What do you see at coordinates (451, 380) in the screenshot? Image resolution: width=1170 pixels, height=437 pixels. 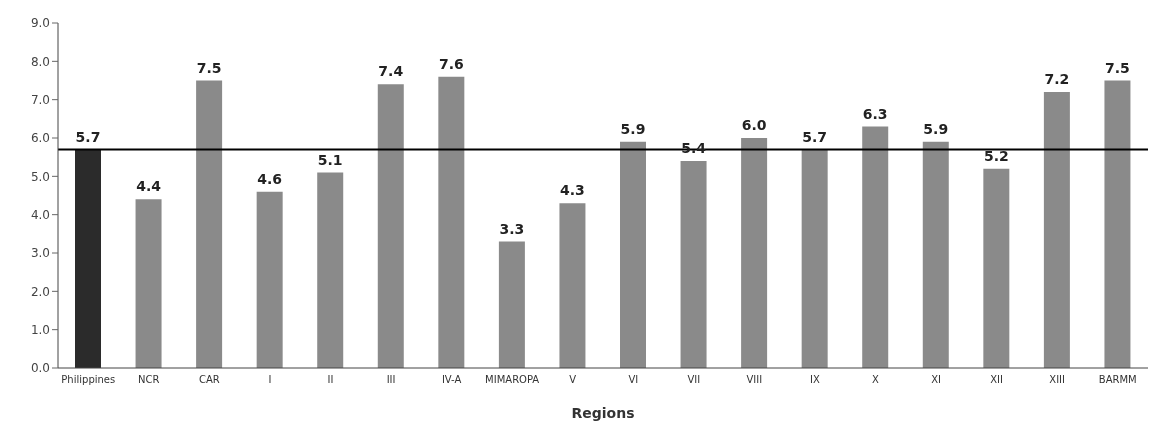 I see `x-tick-label: IV-A` at bounding box center [451, 380].